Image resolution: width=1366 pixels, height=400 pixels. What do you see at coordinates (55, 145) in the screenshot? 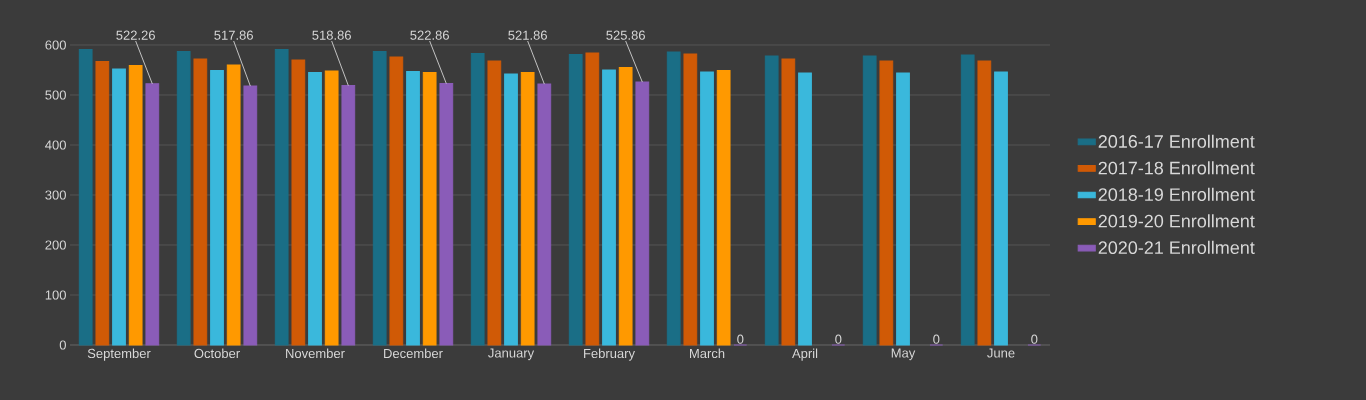
I see `y-tick-label: 400` at bounding box center [55, 145].